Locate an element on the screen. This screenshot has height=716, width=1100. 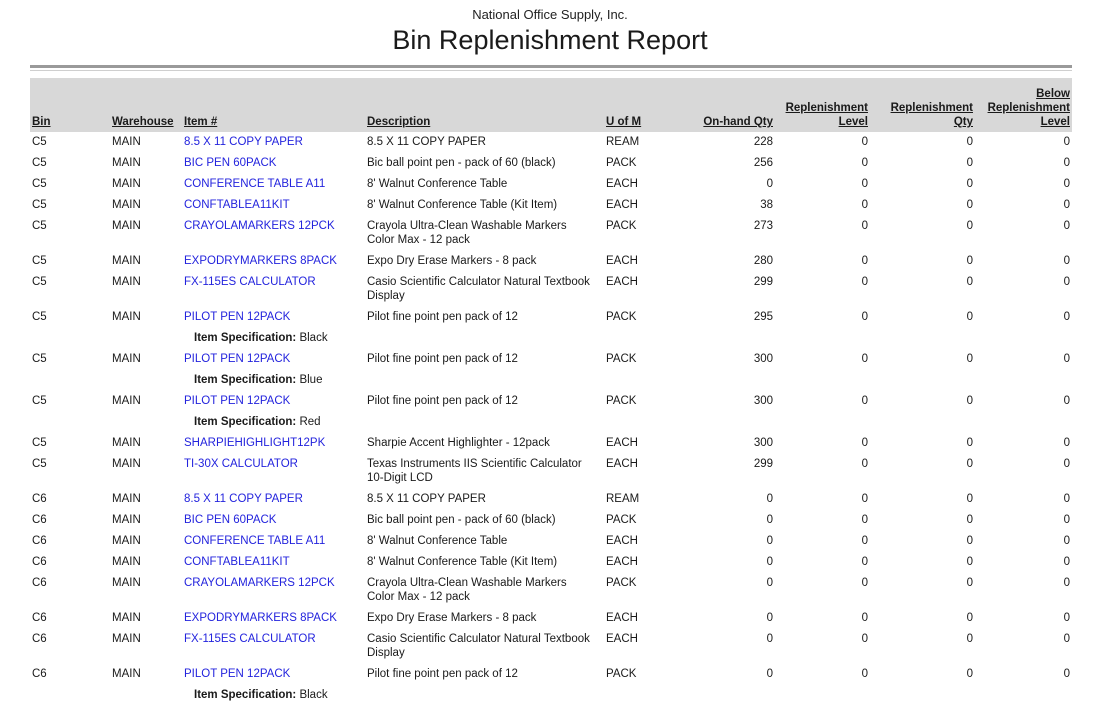
description-cell: 8' Walnut Conference Table is located at coordinates (437, 541).